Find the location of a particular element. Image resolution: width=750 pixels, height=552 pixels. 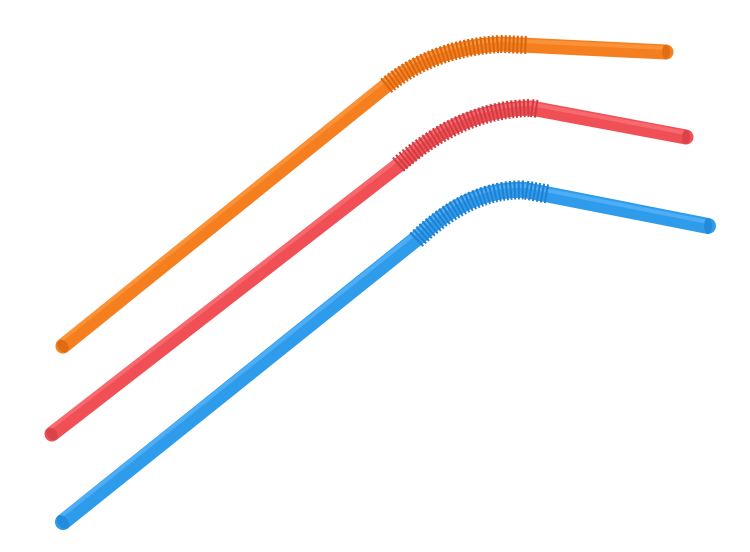

orange-straw-bottom-end is located at coordinates (63, 346).